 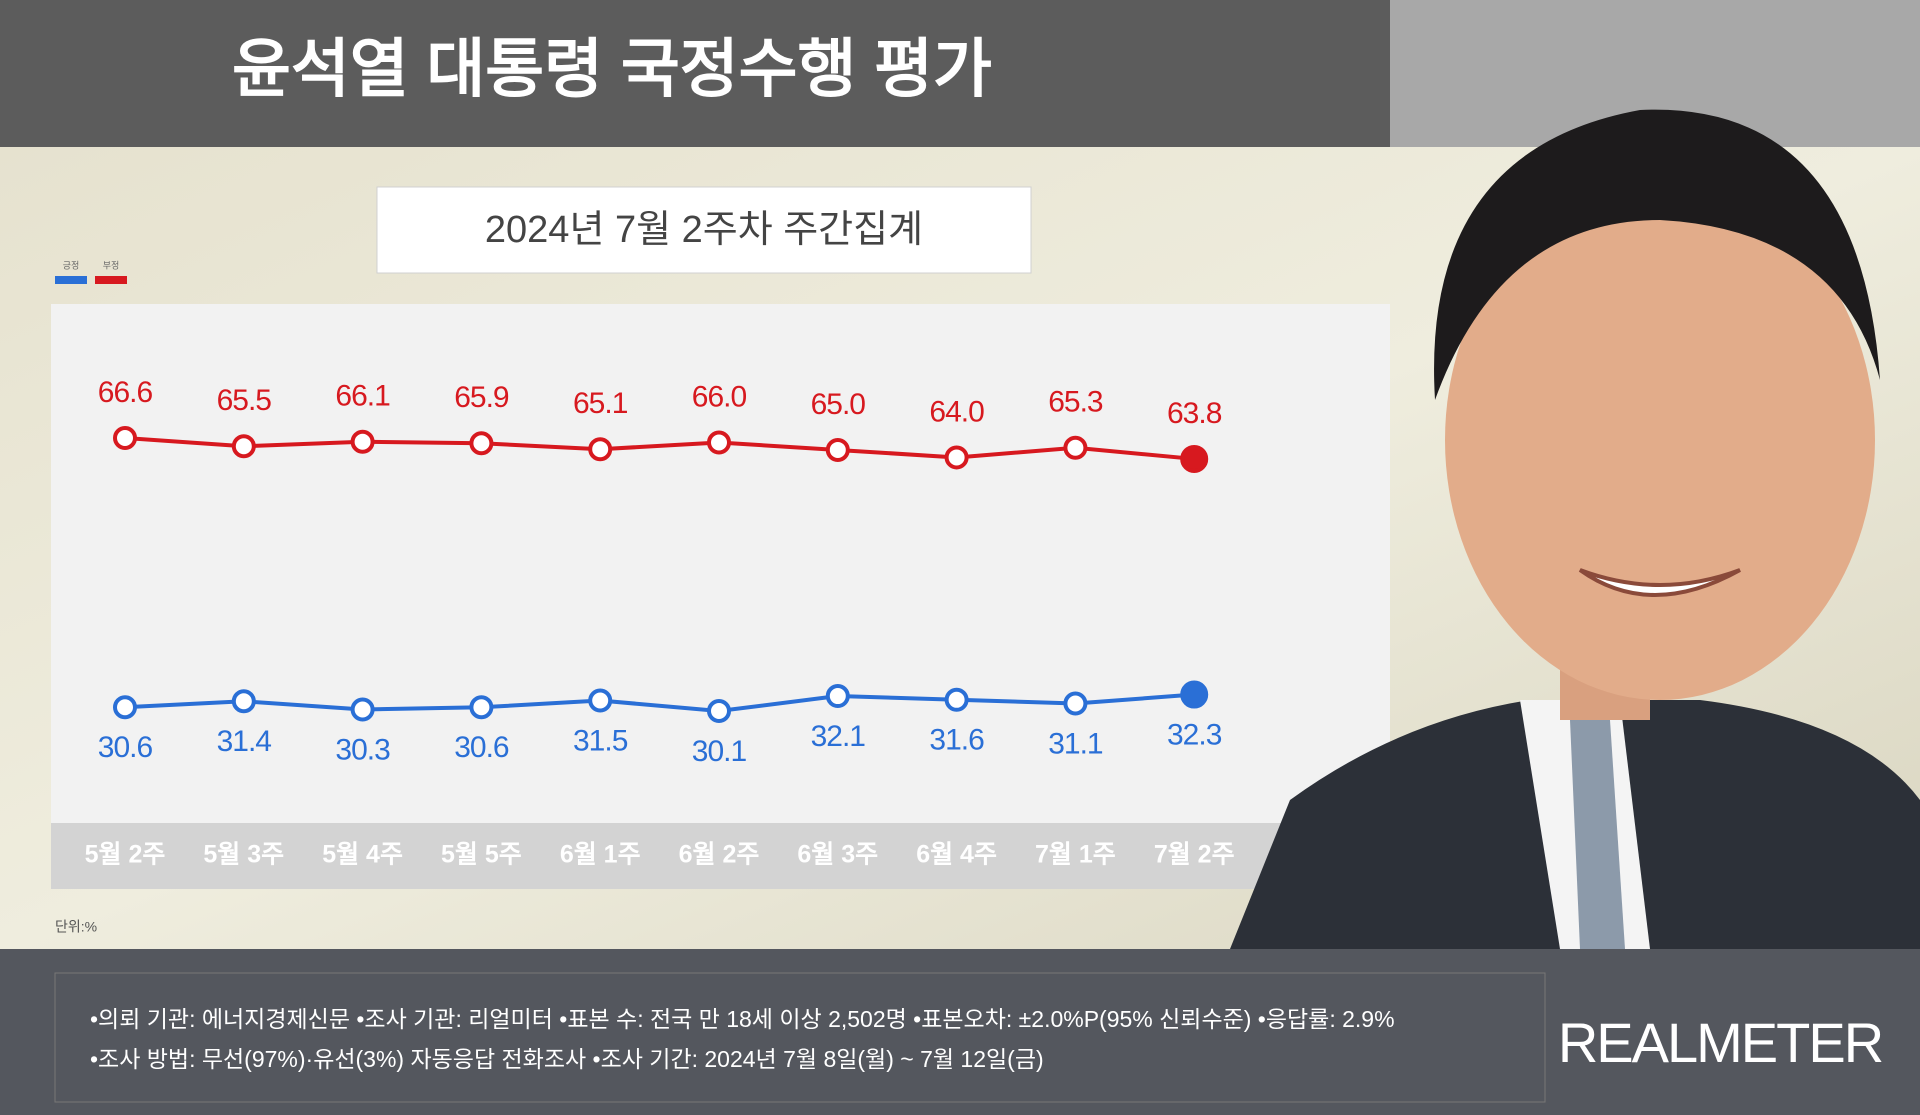 What do you see at coordinates (1720, 1042) in the screenshot?
I see `brand: REALMETER` at bounding box center [1720, 1042].